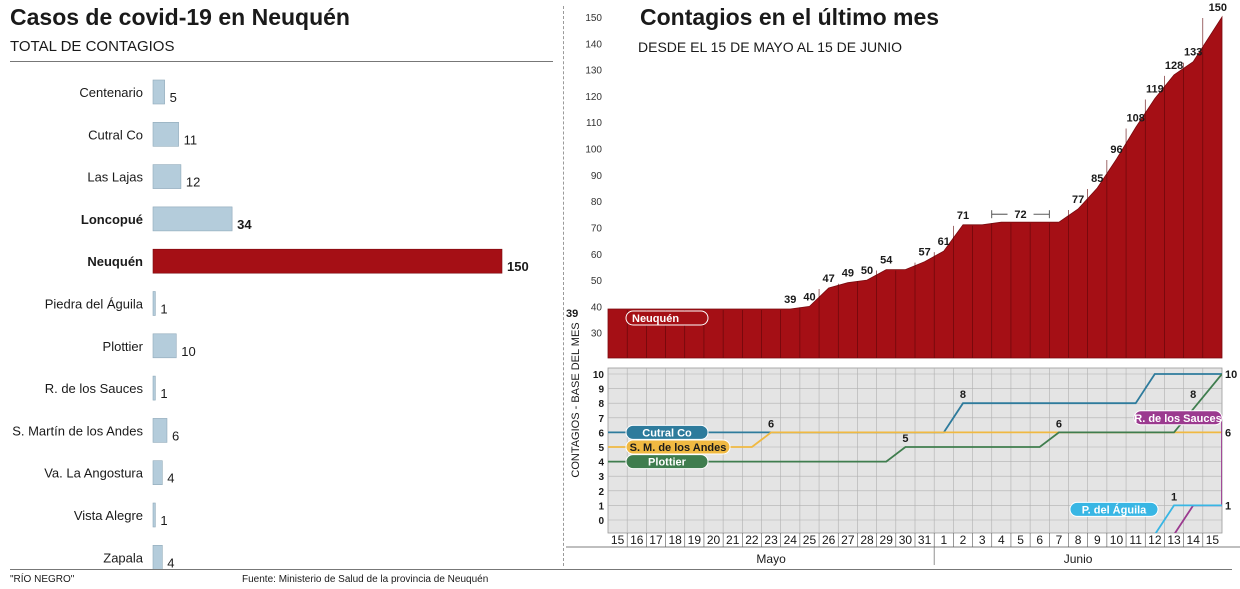  Describe the element at coordinates (115, 134) in the screenshot. I see `bar-category-label: Cutral Co` at that location.